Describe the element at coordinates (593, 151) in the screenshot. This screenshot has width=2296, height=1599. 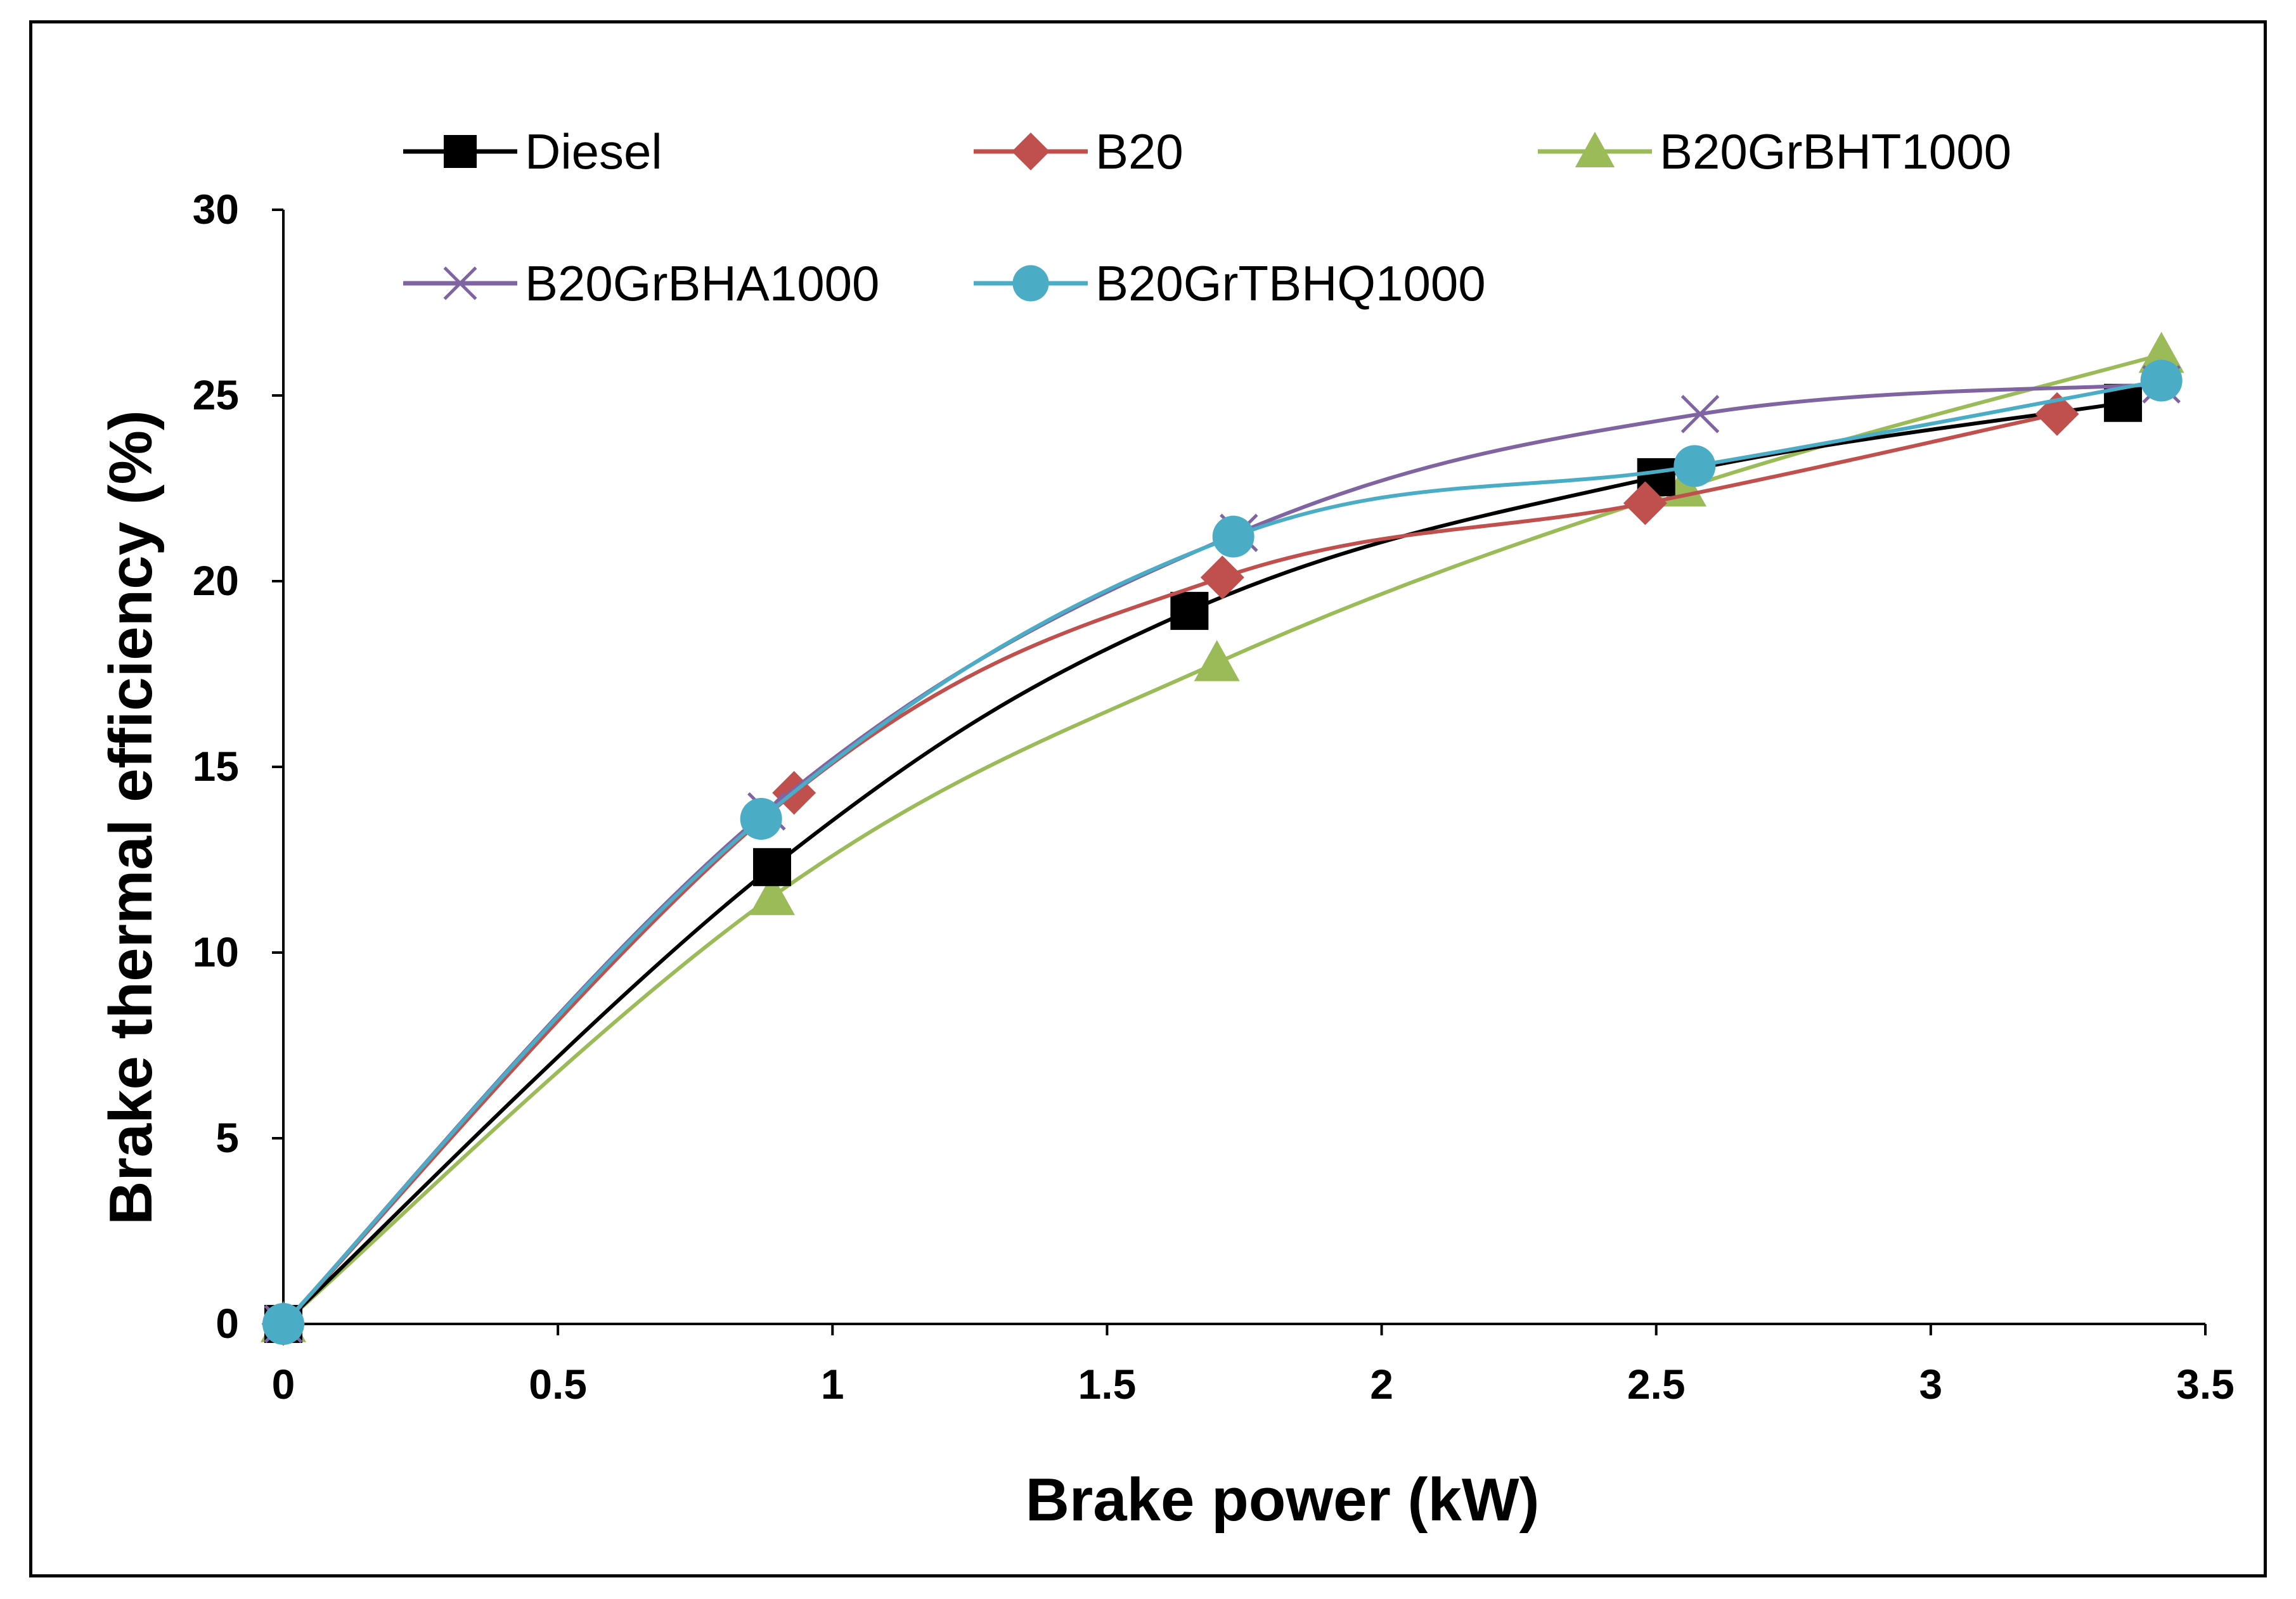
I see `legend-label-diesel: Diesel` at that location.